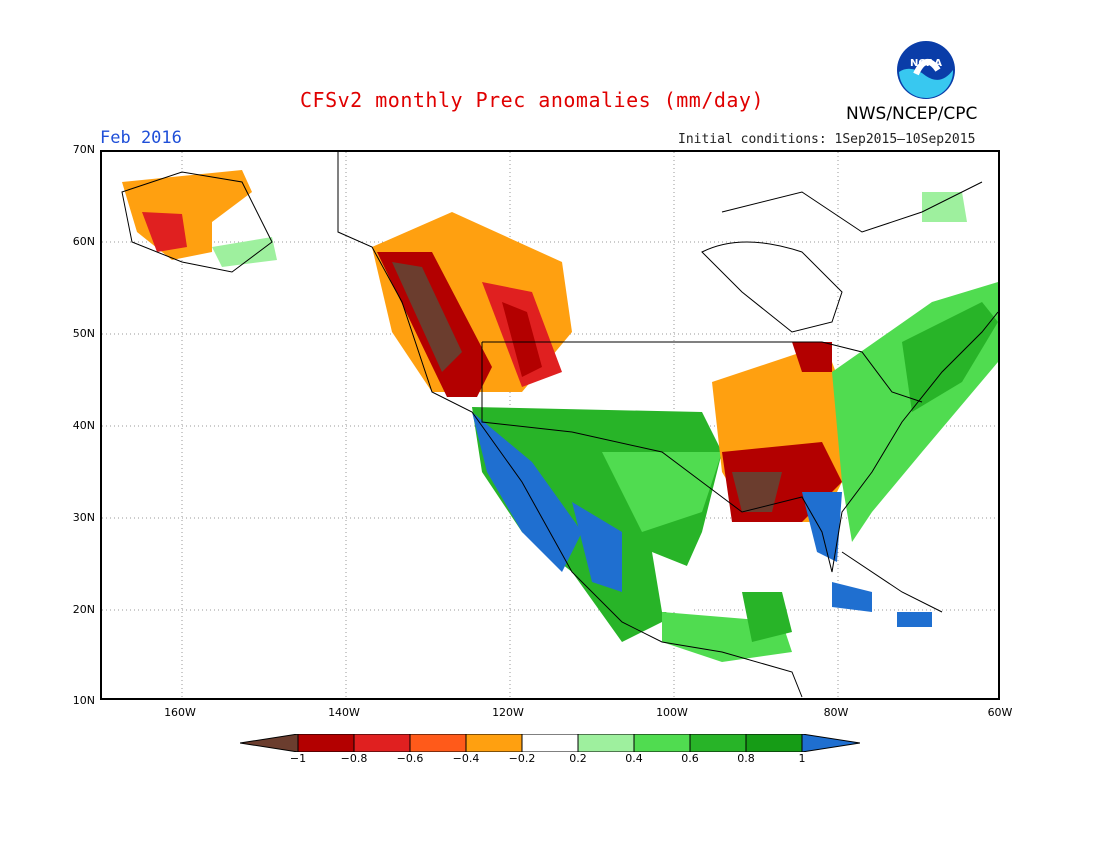 Image resolution: width=1100 pixels, height=850 pixels. What do you see at coordinates (508, 712) in the screenshot?
I see `lon-label: 120W` at bounding box center [508, 712].